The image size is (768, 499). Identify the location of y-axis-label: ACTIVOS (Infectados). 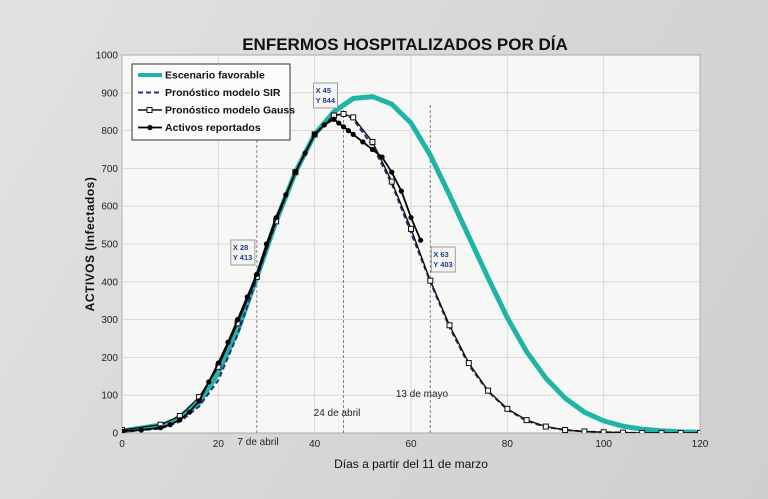
(90, 244).